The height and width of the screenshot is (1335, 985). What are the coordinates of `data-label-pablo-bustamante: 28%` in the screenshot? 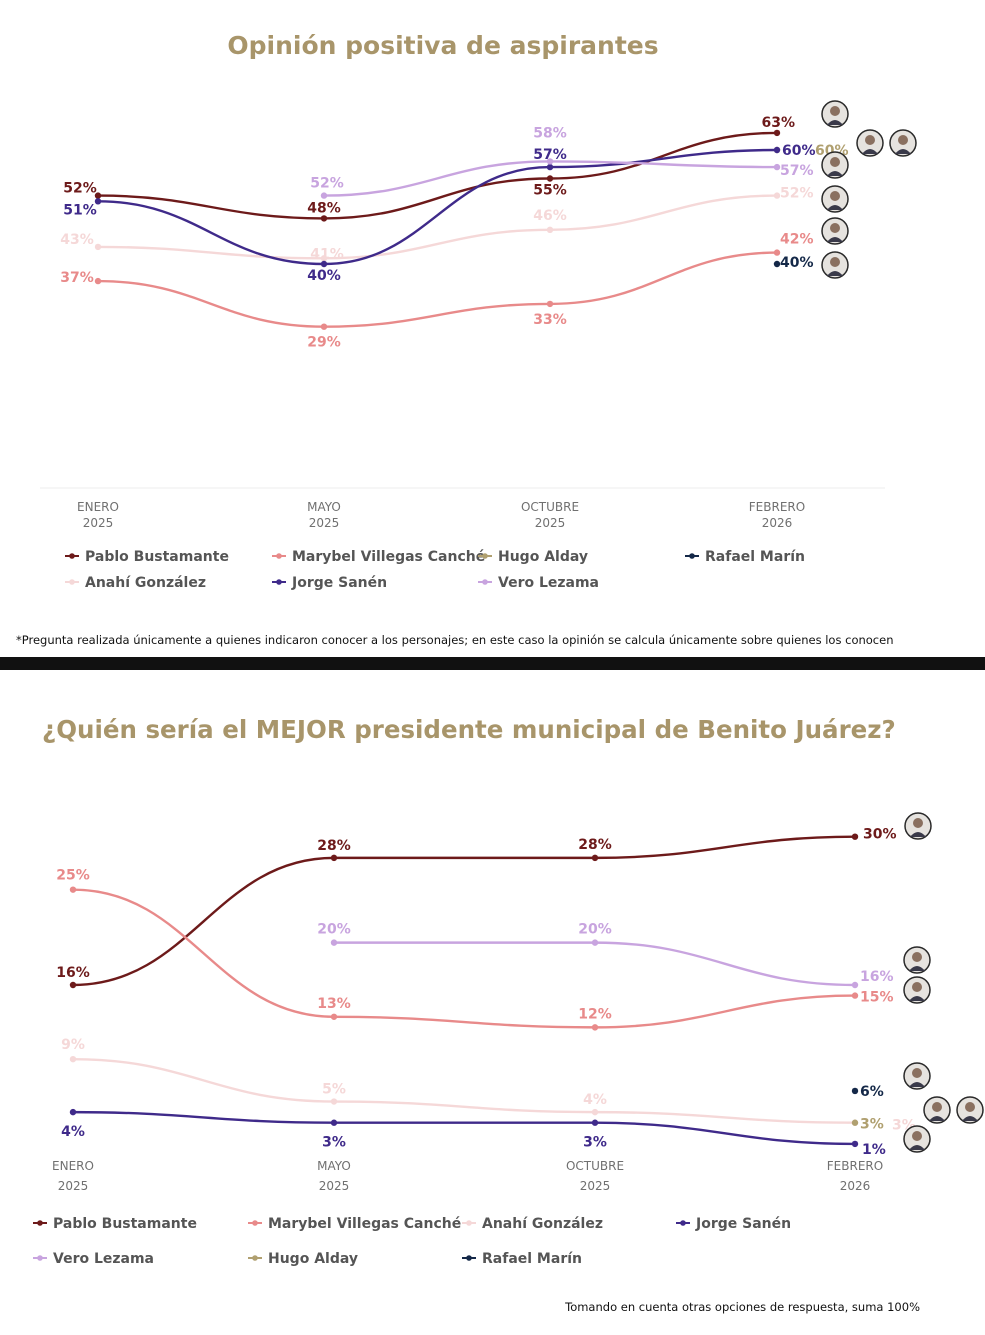 It's located at (334, 846).